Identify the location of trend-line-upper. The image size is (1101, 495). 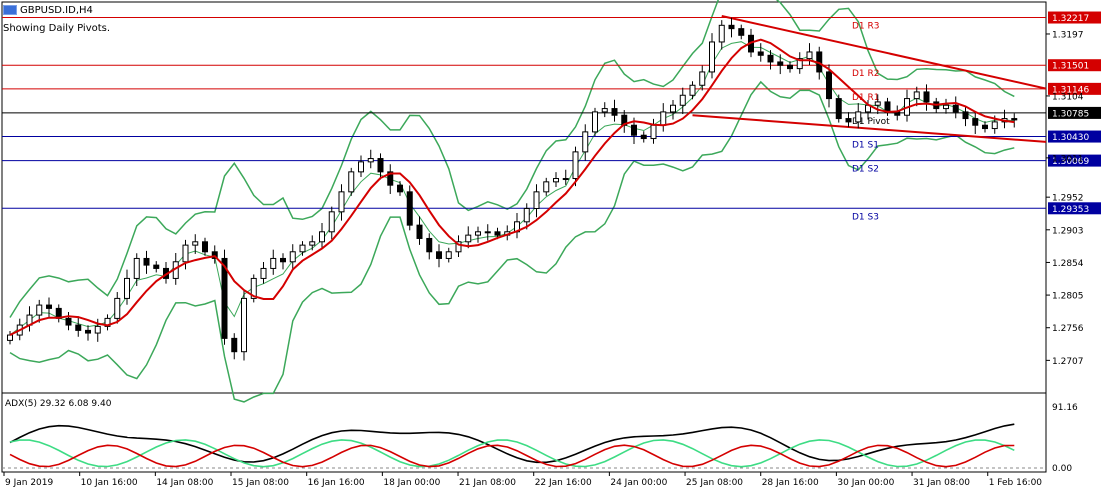
(884, 52).